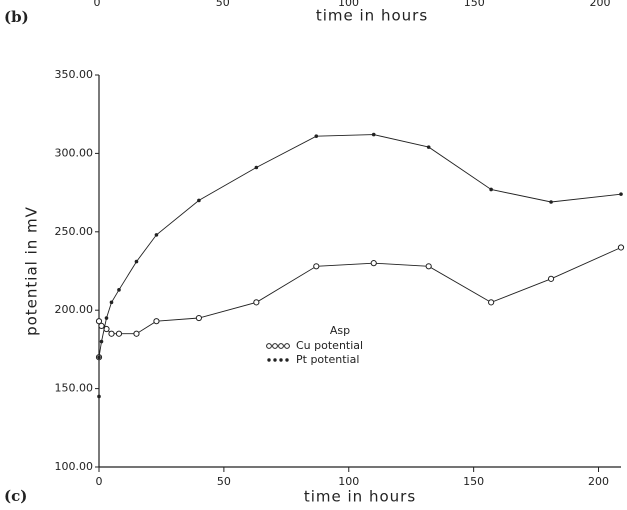 This screenshot has width=627, height=510. What do you see at coordinates (329, 345) in the screenshot?
I see `legend-label: Cu potential` at bounding box center [329, 345].